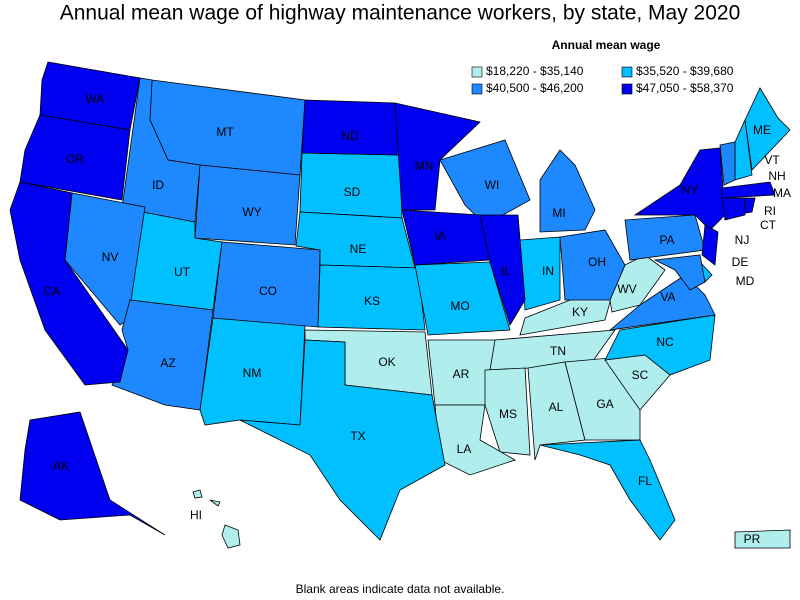  What do you see at coordinates (740, 262) in the screenshot?
I see `state-label: DE` at bounding box center [740, 262].